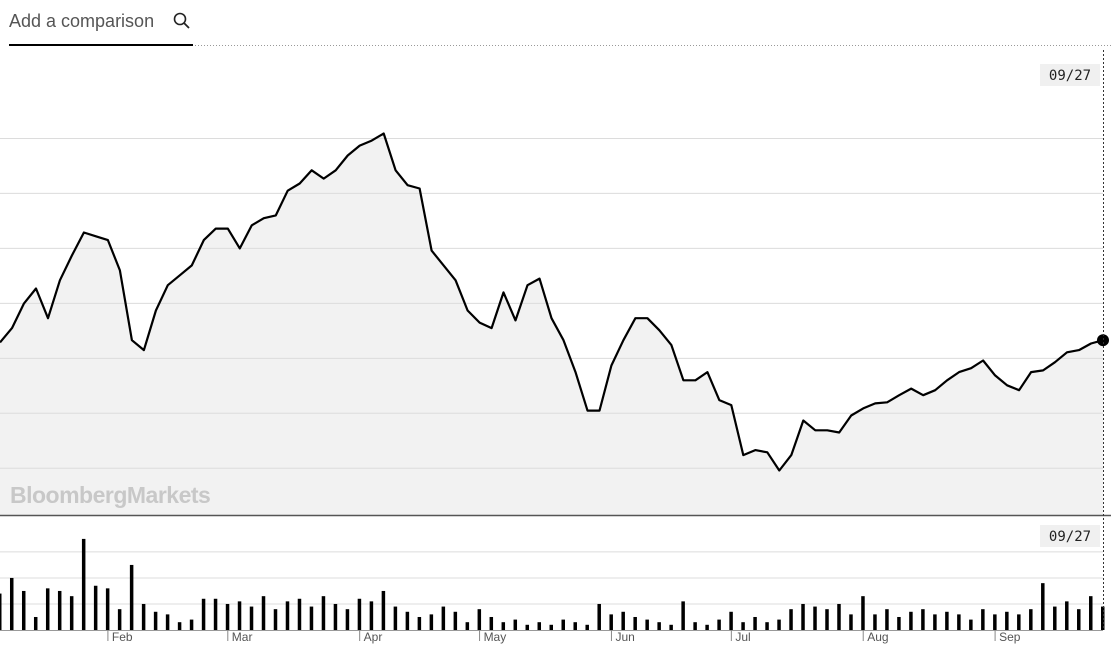 The height and width of the screenshot is (645, 1111). I want to click on x-tick-label: Feb, so click(122, 637).